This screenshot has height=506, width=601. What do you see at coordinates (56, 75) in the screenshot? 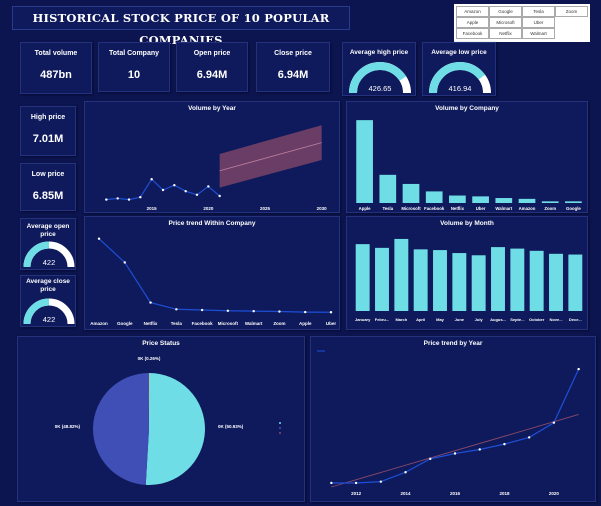
I see `kpi-value: 487bn` at bounding box center [56, 75].